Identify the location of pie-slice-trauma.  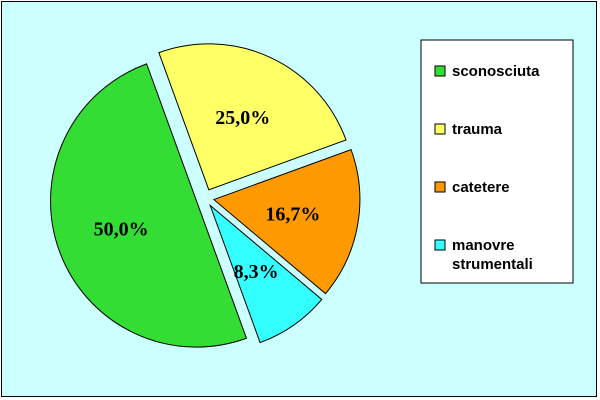
(252, 117).